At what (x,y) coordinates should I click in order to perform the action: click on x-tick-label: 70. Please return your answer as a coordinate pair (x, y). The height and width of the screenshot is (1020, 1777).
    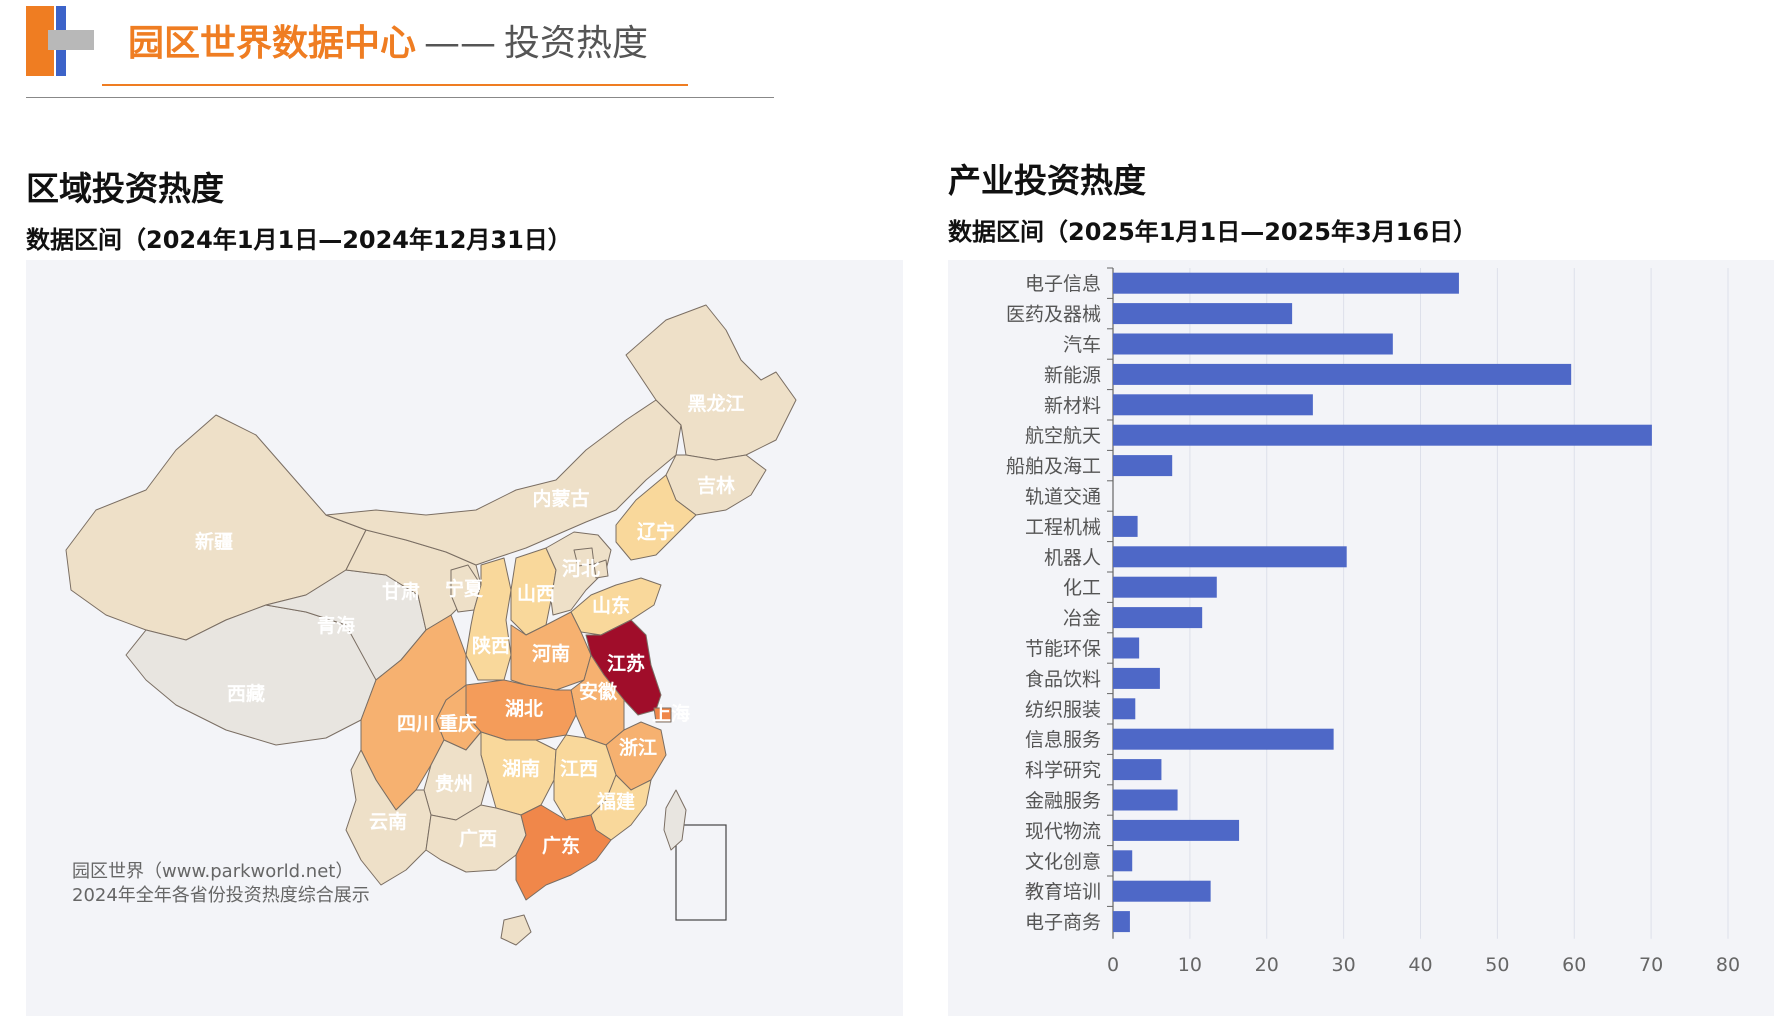
    Looking at the image, I should click on (1651, 965).